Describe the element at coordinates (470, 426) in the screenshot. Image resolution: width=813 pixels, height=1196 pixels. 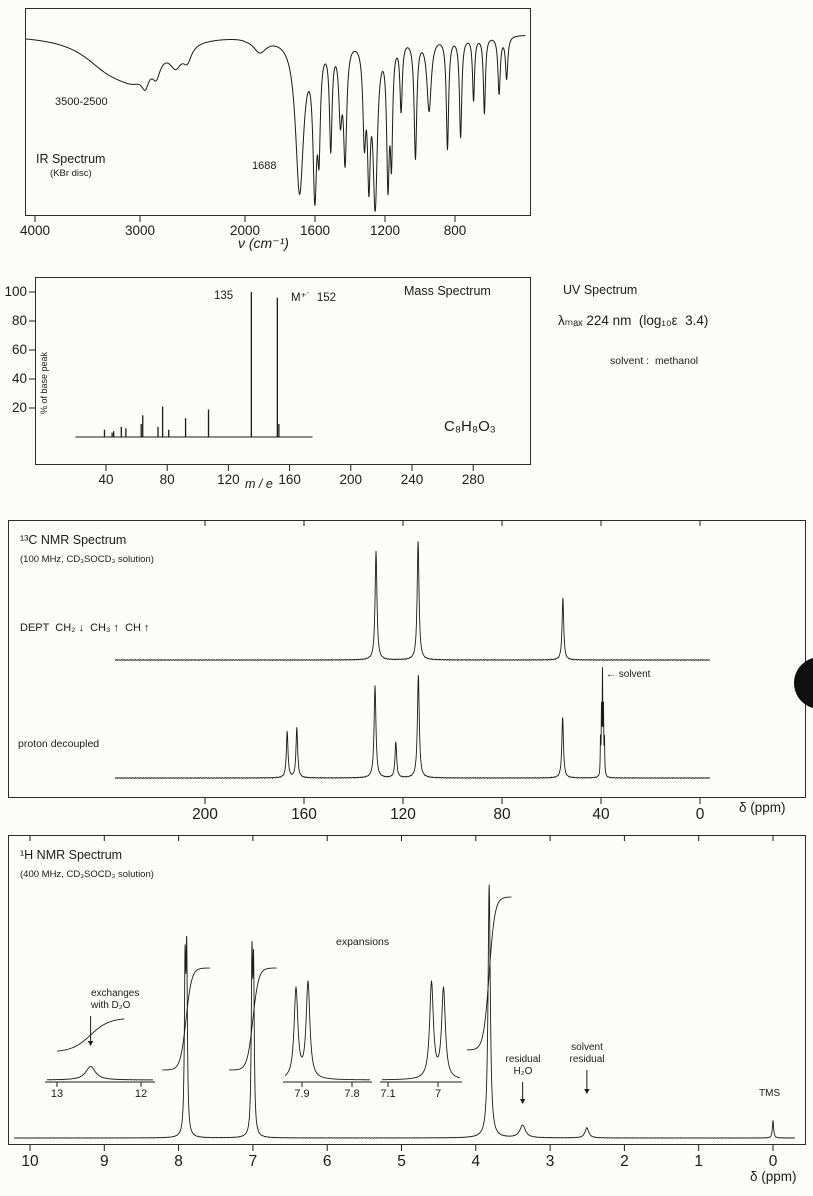
I see `molecular-formula: C₈H₈O₃` at that location.